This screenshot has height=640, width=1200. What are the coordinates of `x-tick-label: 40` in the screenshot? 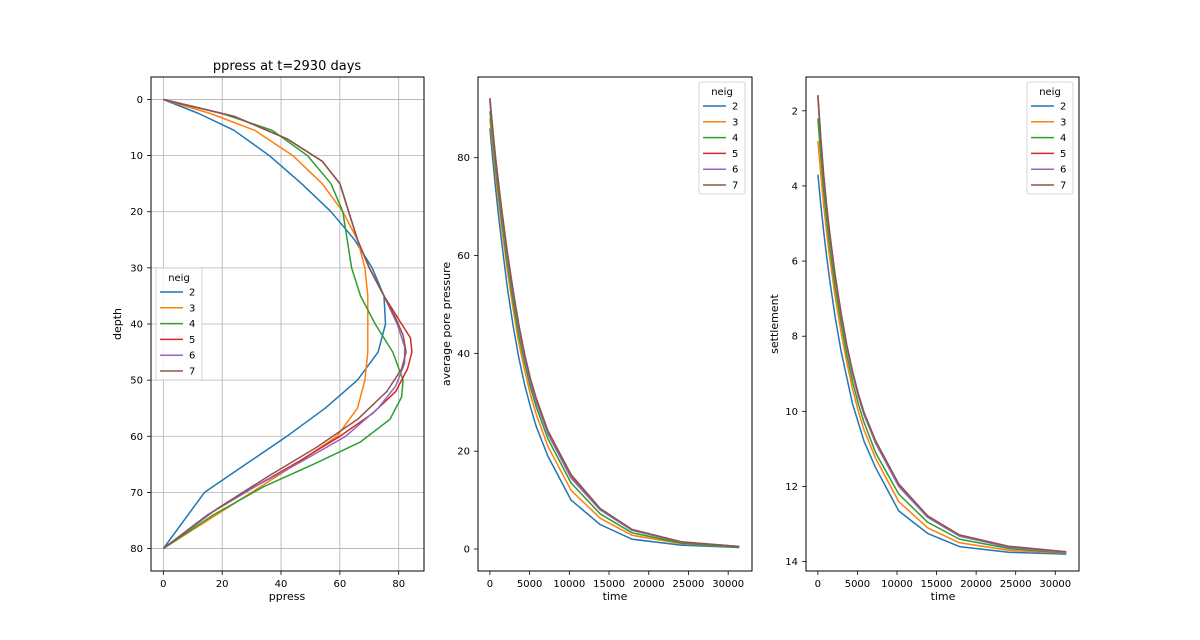 It's located at (281, 584).